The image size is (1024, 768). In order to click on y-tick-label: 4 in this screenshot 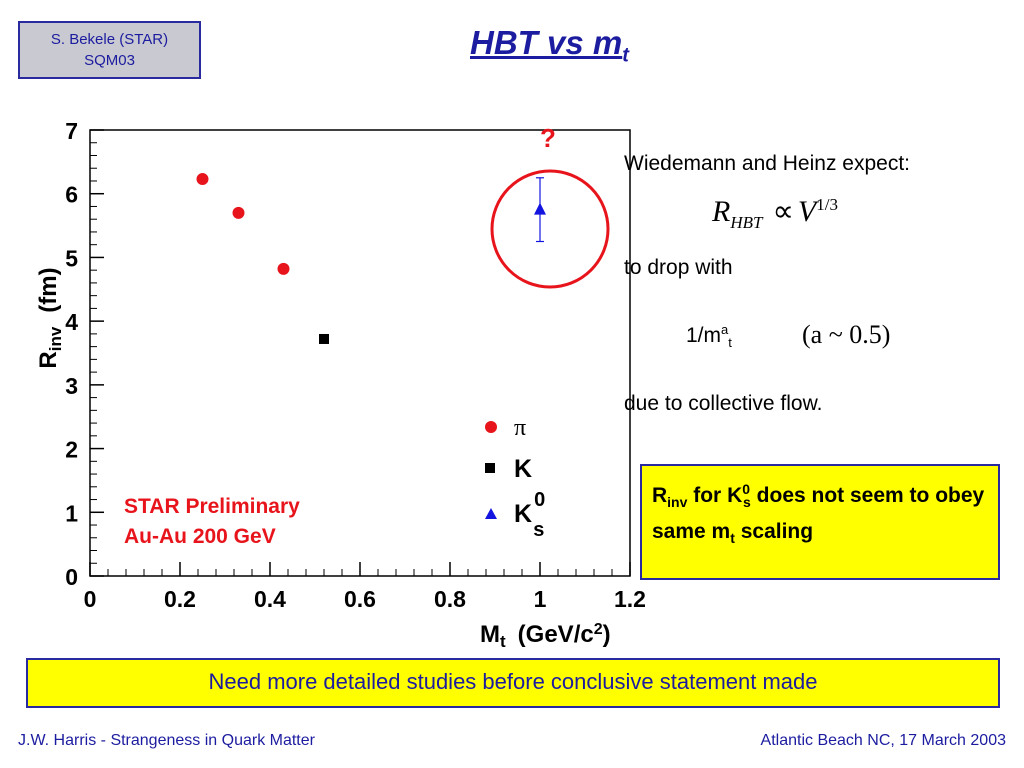, I will do `click(71, 322)`.